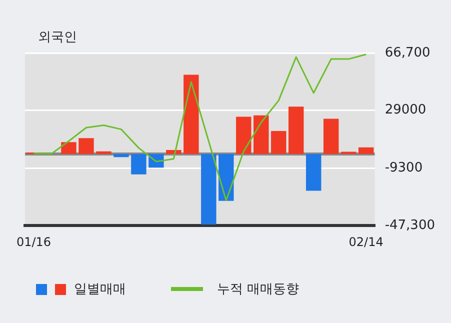 The height and width of the screenshot is (323, 451). Describe the element at coordinates (403, 168) in the screenshot. I see `y-tick-label: -9300` at that location.